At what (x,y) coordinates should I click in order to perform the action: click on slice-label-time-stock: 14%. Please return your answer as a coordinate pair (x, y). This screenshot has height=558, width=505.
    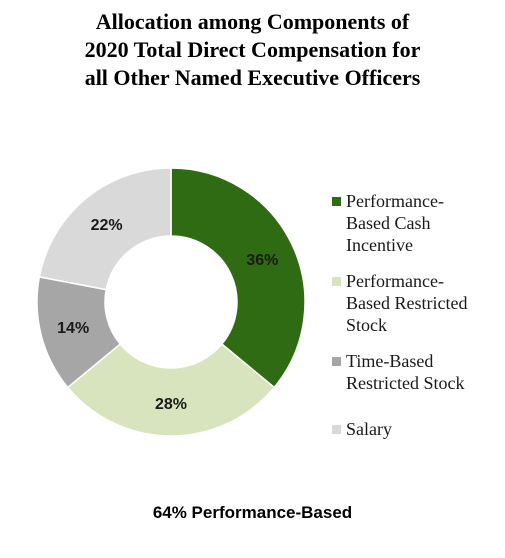
    Looking at the image, I should click on (73, 328).